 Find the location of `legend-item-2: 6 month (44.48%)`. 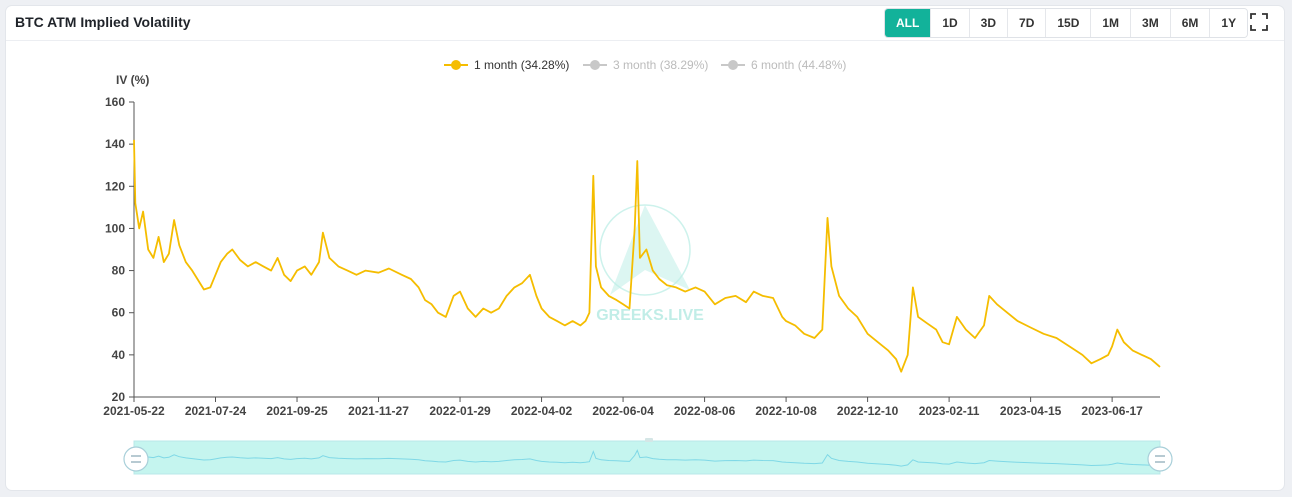

legend-item-2: 6 month (44.48%) is located at coordinates (783, 65).